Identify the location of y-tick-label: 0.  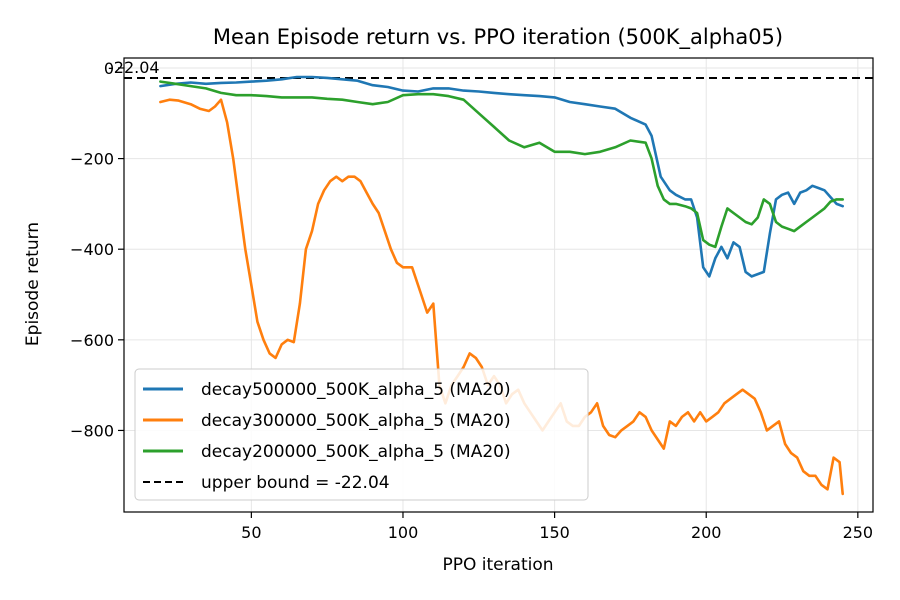
(109, 68).